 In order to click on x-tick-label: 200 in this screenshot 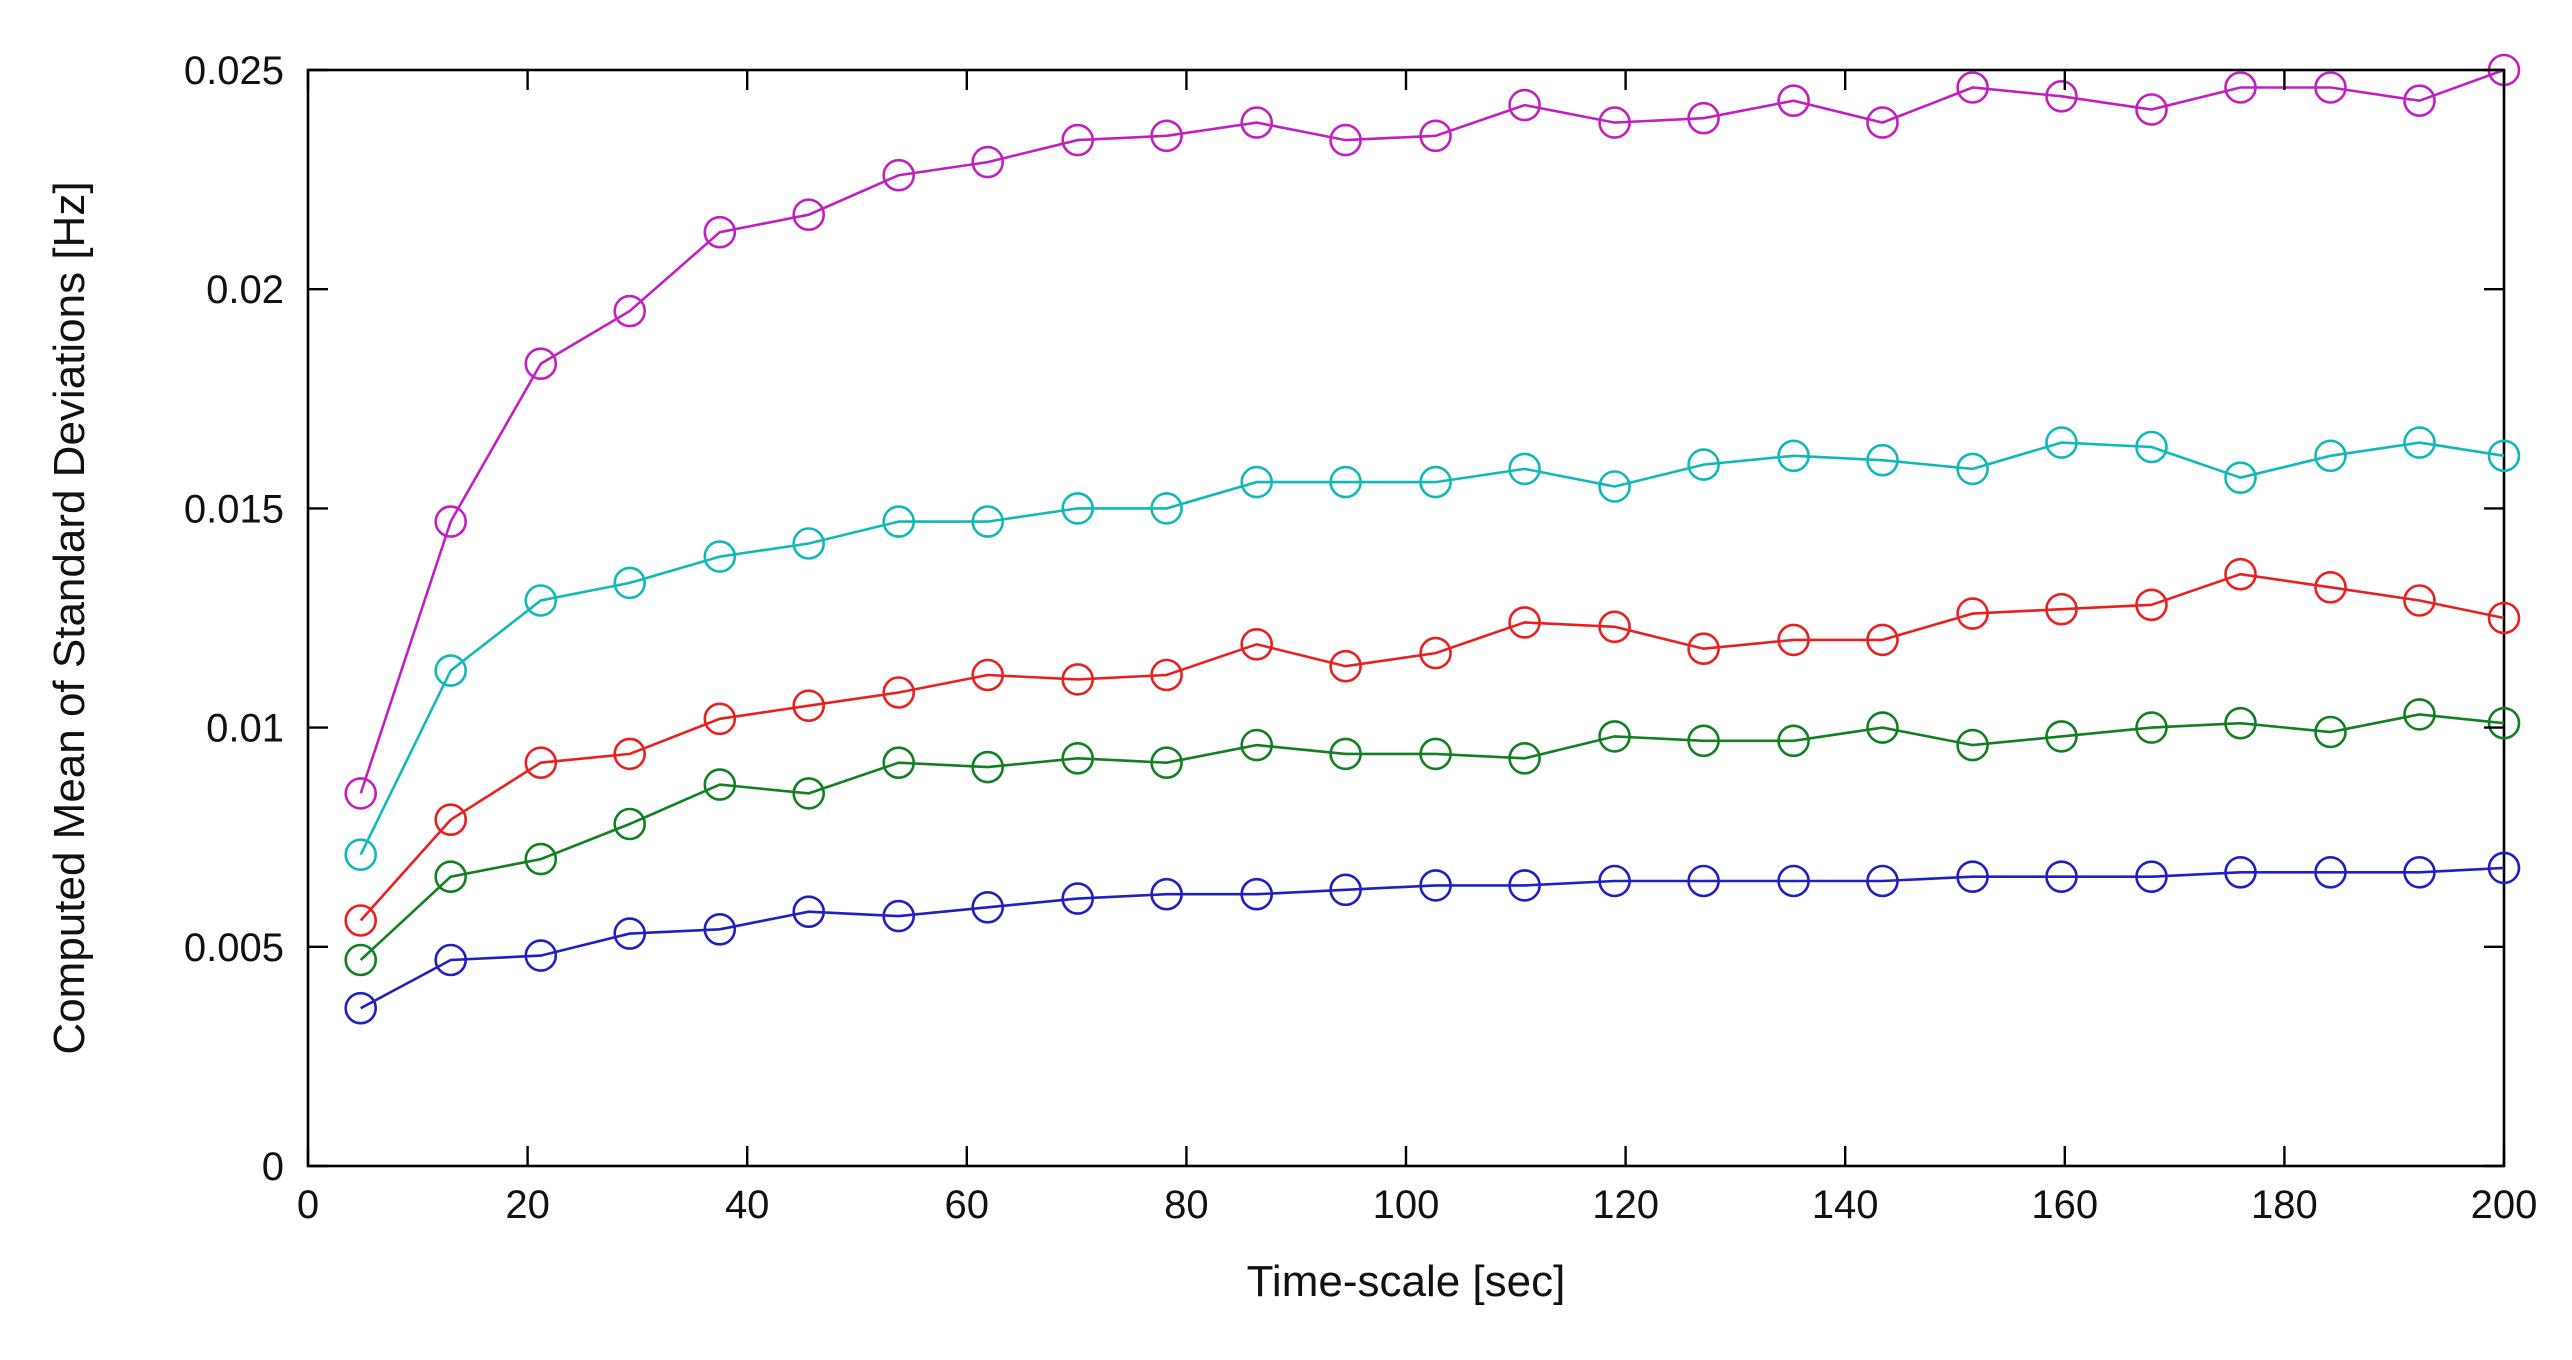, I will do `click(2504, 1205)`.